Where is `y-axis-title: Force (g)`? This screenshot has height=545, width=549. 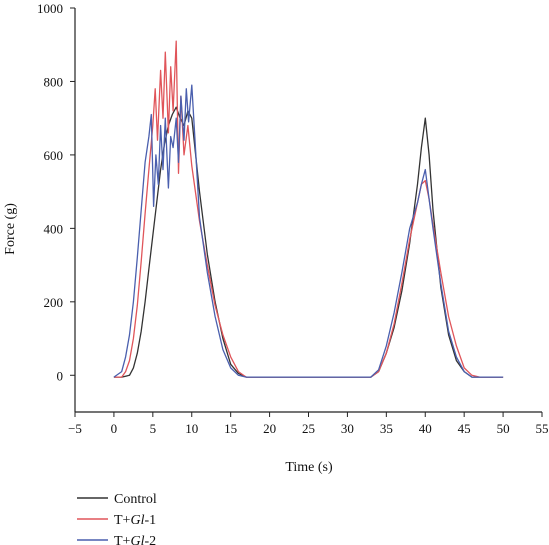
y-axis-title: Force (g) is located at coordinates (10, 229).